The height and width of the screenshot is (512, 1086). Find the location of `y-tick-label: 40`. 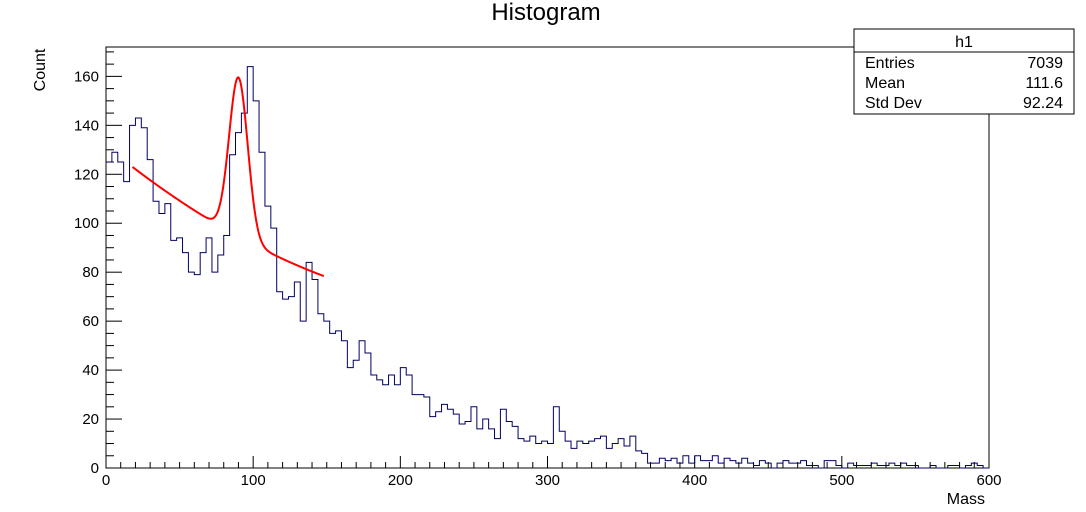

y-tick-label: 40 is located at coordinates (90, 370).